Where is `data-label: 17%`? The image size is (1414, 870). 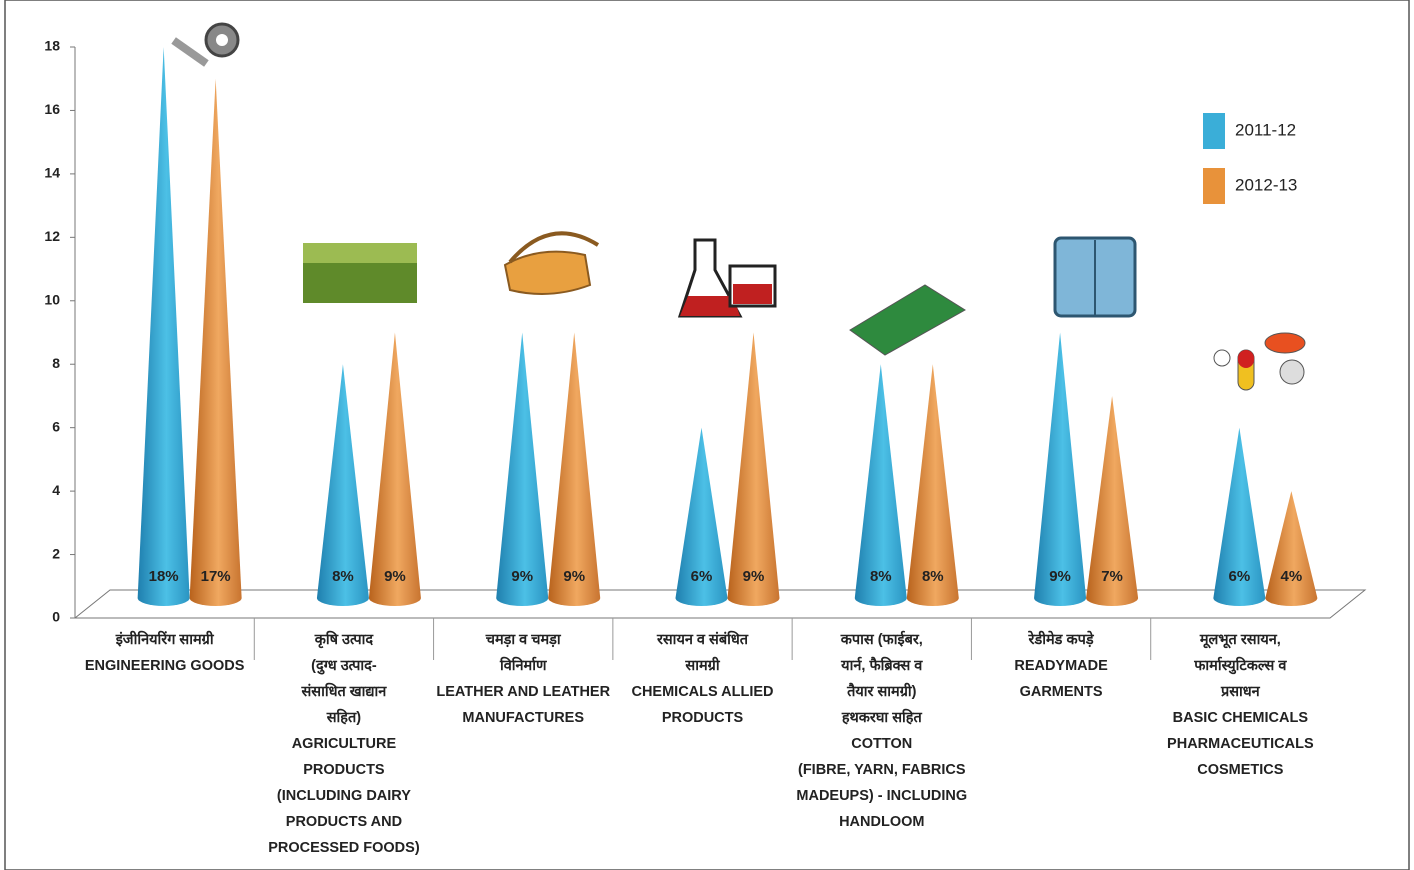
data-label: 17% is located at coordinates (216, 576).